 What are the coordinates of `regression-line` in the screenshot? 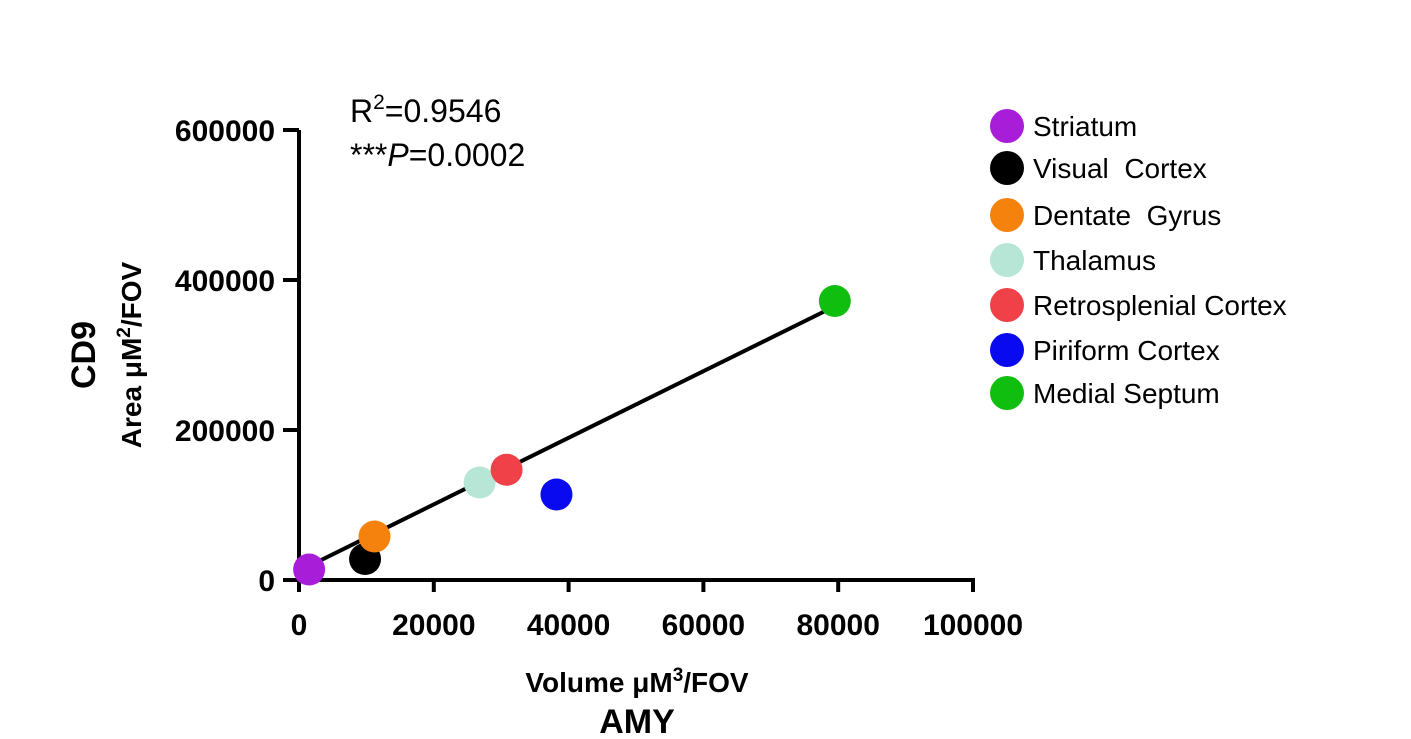 It's located at (567, 438).